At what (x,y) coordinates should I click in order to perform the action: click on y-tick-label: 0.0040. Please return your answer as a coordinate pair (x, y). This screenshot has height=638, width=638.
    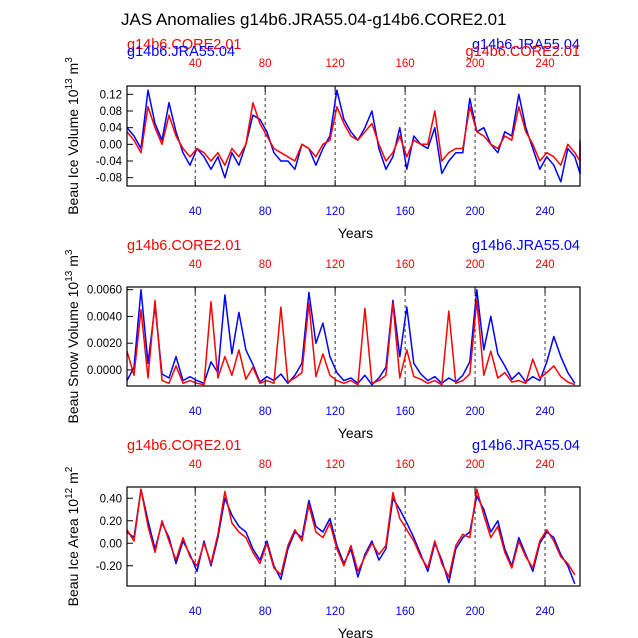
    Looking at the image, I should click on (104, 317).